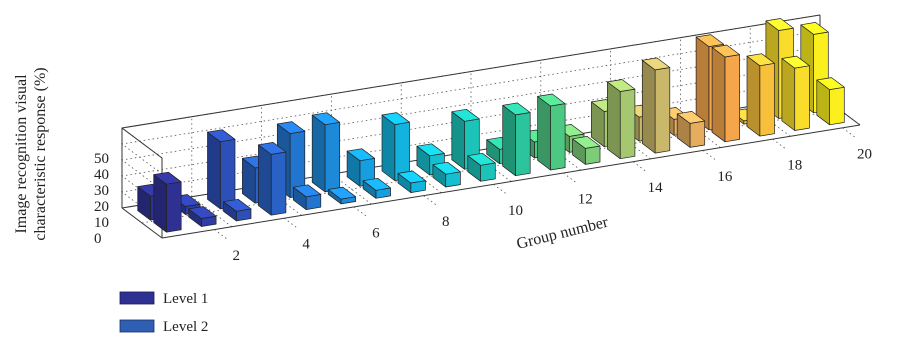 This screenshot has height=340, width=916. Describe the element at coordinates (563, 233) in the screenshot. I see `x-axis-title: Group number` at that location.